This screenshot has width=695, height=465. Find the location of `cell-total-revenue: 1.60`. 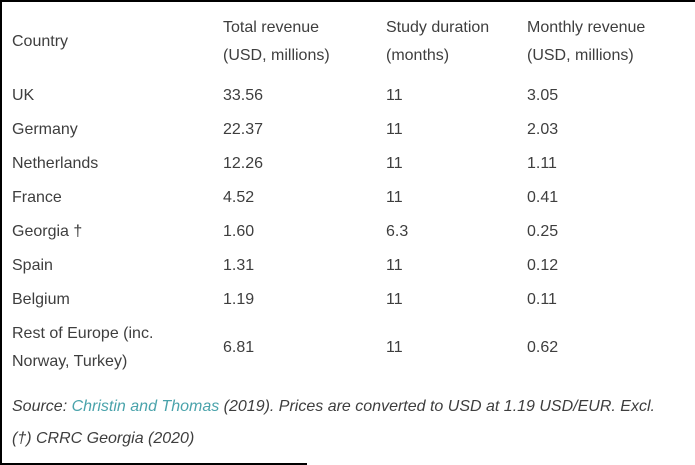

cell-total-revenue: 1.60 is located at coordinates (239, 231).